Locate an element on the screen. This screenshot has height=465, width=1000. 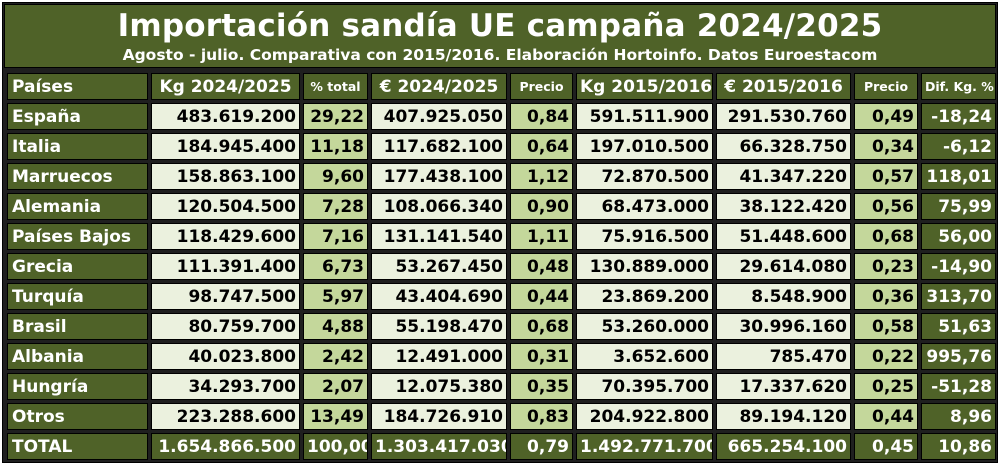
column-header-kg-2024: Kg 2024/2025 is located at coordinates (225, 86).